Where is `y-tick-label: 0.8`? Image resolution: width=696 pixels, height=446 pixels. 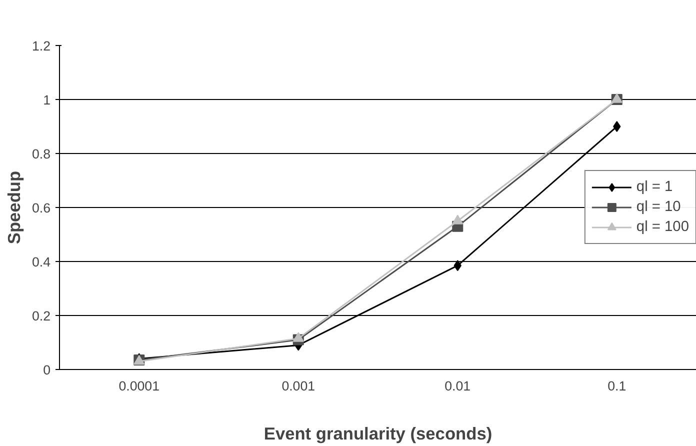 y-tick-label: 0.8 is located at coordinates (41, 154).